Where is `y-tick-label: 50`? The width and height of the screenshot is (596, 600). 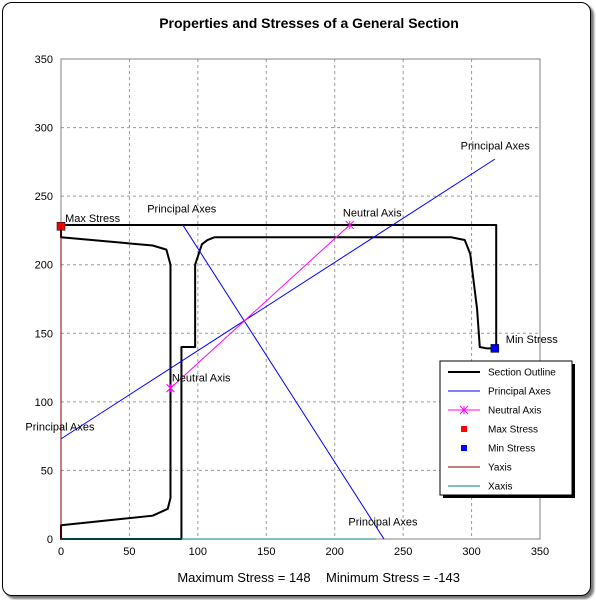
y-tick-label: 50 is located at coordinates (47, 471).